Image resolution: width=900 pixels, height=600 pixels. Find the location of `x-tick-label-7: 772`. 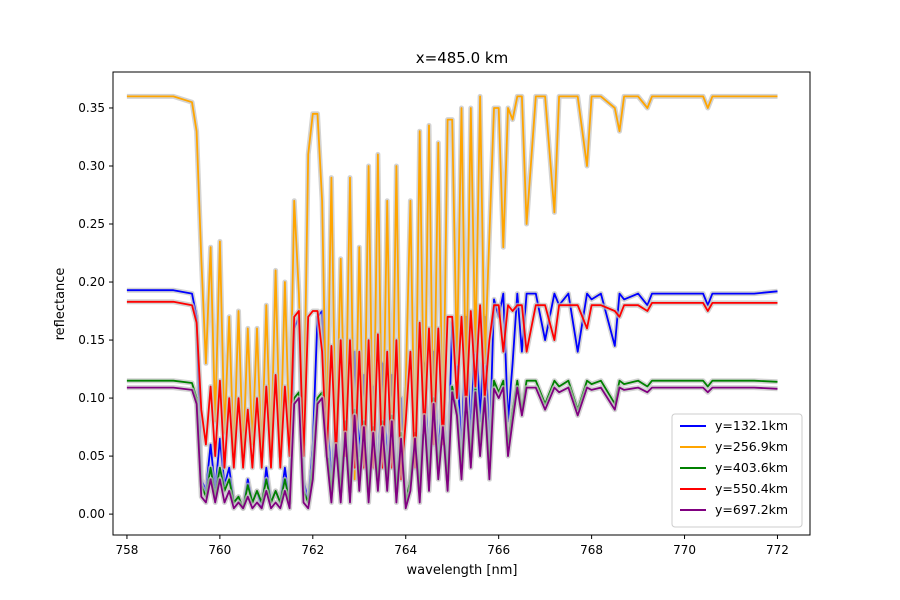

x-tick-label-7: 772 is located at coordinates (777, 550).